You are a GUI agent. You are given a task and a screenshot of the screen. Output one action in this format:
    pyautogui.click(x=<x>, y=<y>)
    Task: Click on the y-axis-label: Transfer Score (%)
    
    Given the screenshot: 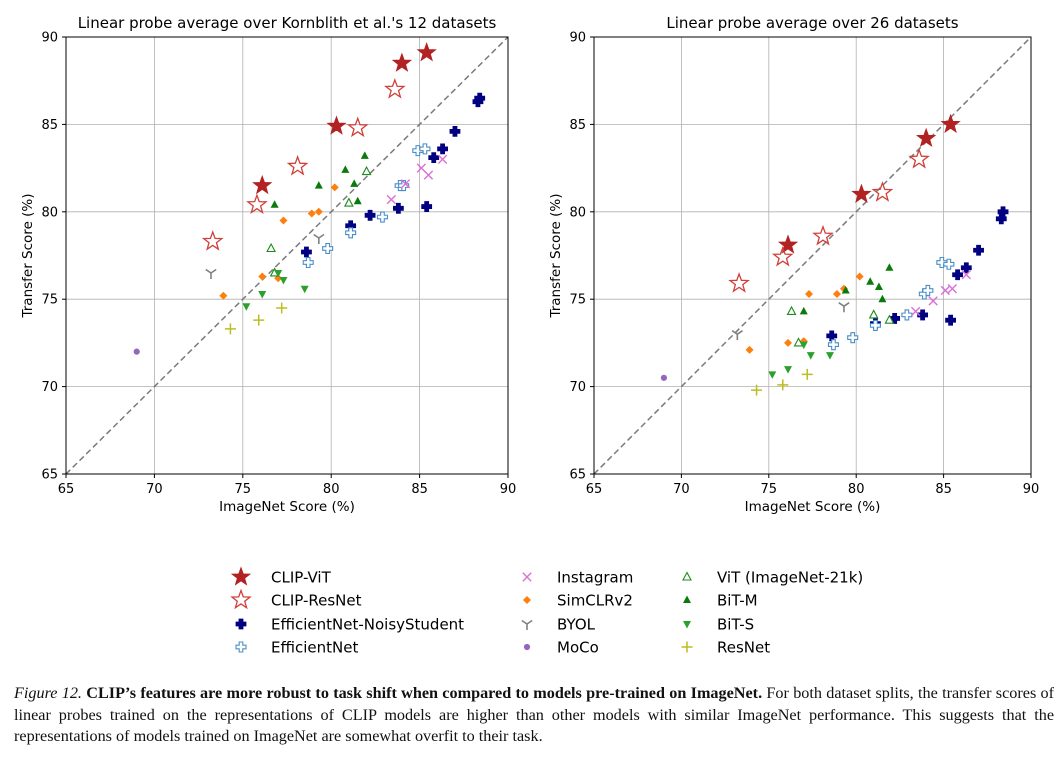 What is the action you would take?
    pyautogui.click(x=28, y=255)
    